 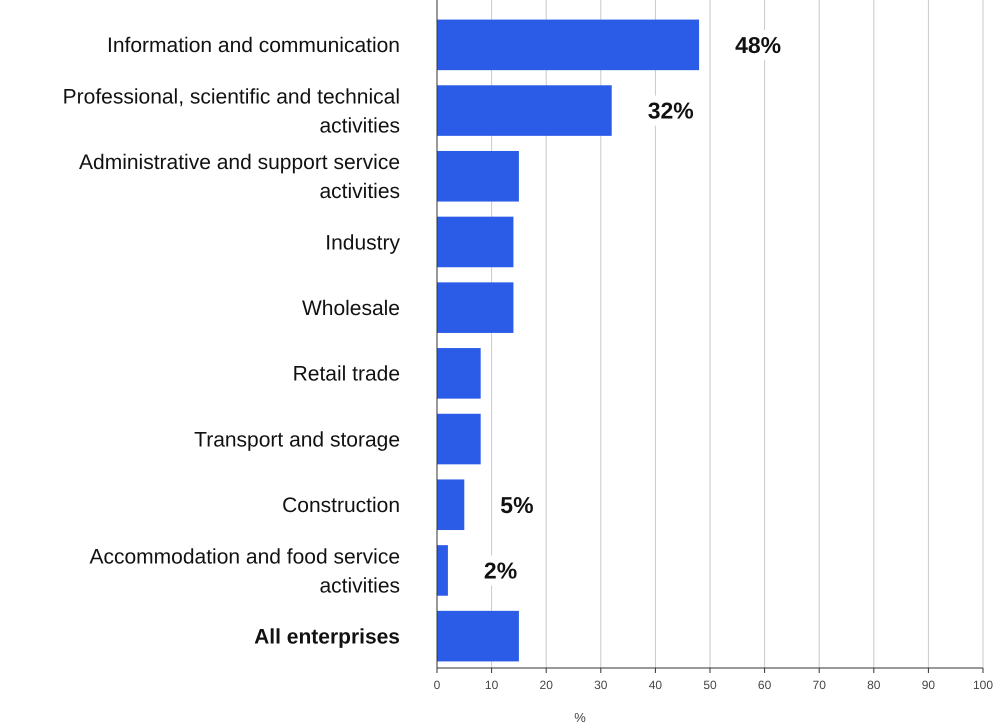 What do you see at coordinates (491, 685) in the screenshot?
I see `x-tick-label: 10` at bounding box center [491, 685].